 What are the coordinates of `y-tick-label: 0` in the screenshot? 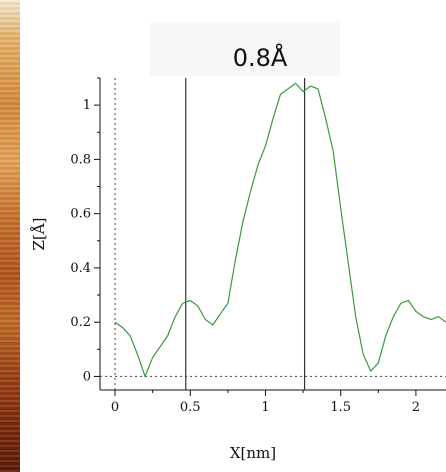 It's located at (87, 376).